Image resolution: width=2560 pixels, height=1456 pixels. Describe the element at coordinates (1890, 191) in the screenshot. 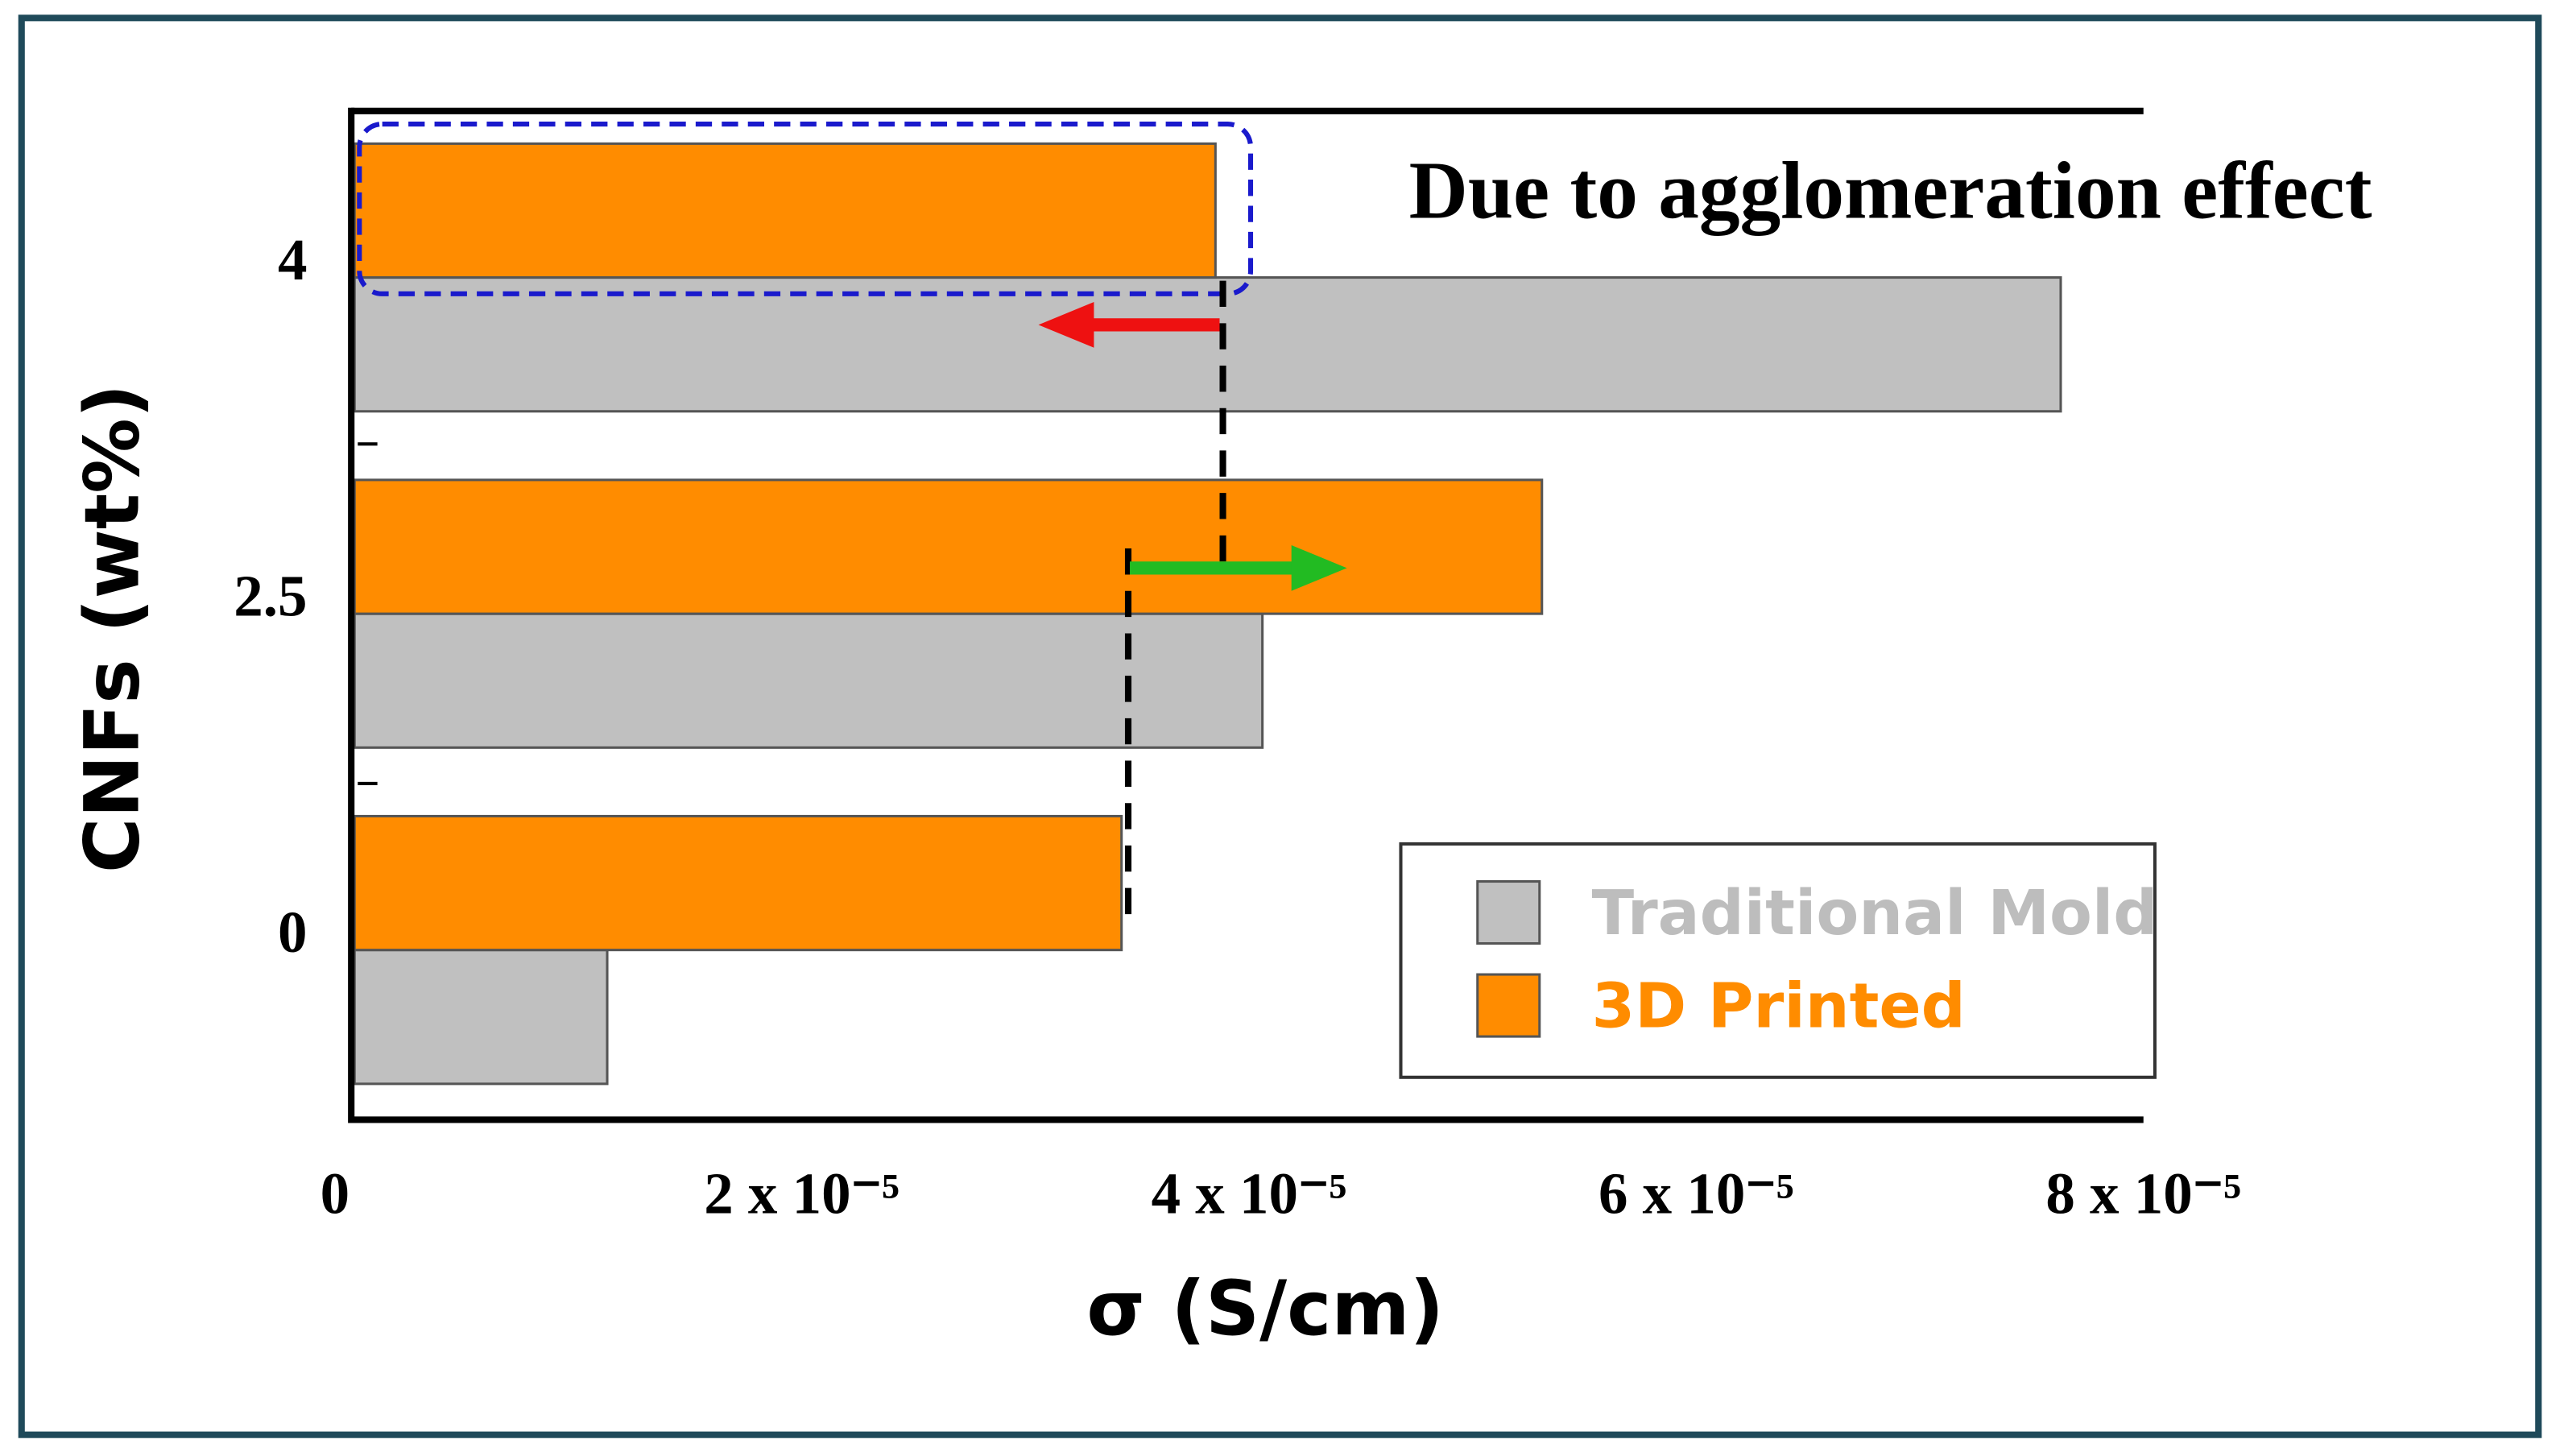

I see `annotation: Due to agglomeration effect` at that location.